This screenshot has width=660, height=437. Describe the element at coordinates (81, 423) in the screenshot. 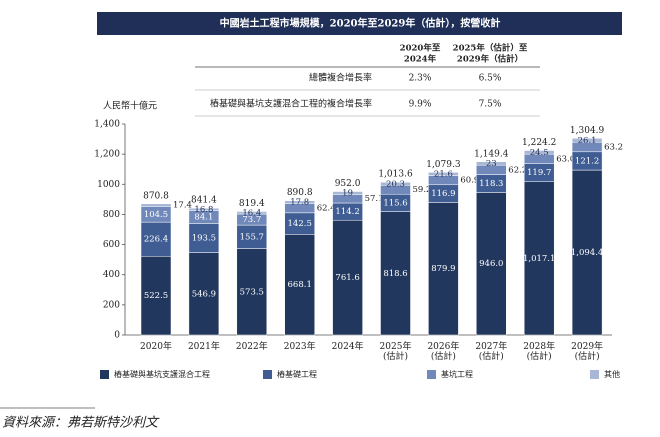

I see `source: 資料來源：弗若斯特沙利文` at that location.